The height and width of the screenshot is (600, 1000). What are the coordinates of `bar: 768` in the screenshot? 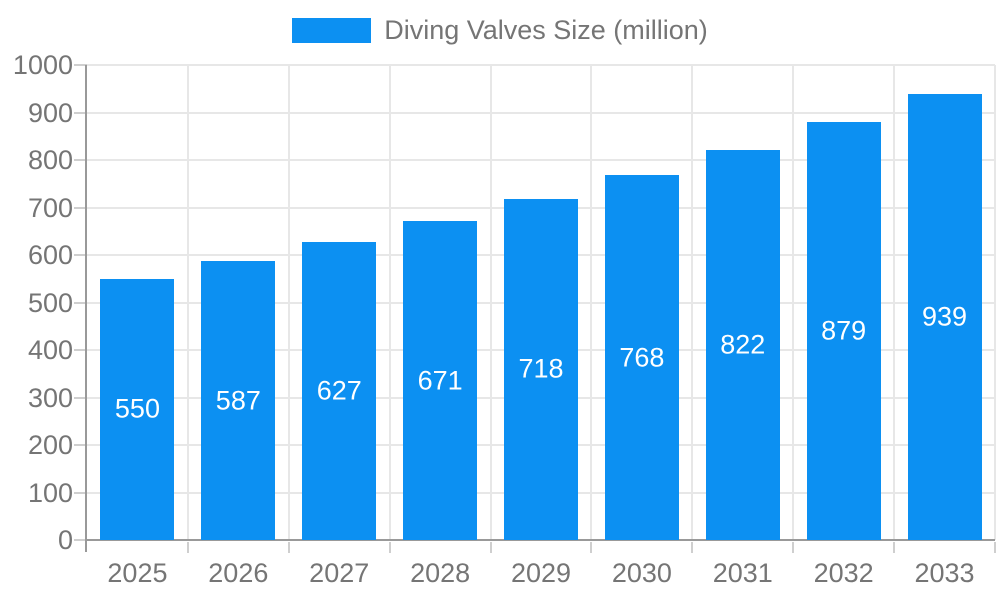 It's located at (641, 357).